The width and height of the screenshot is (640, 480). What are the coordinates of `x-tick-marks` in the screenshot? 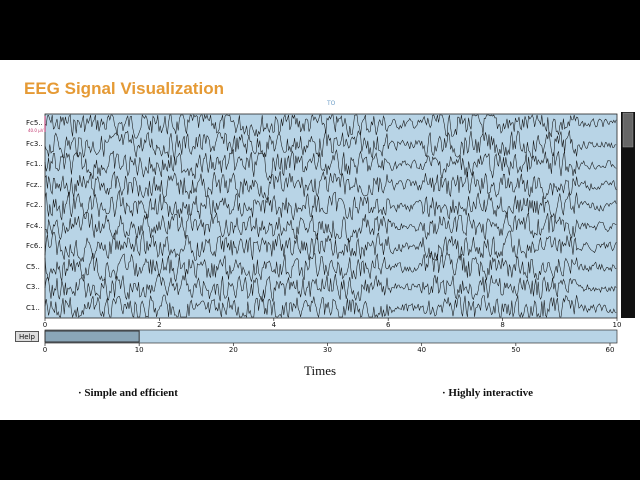 It's located at (331, 319).